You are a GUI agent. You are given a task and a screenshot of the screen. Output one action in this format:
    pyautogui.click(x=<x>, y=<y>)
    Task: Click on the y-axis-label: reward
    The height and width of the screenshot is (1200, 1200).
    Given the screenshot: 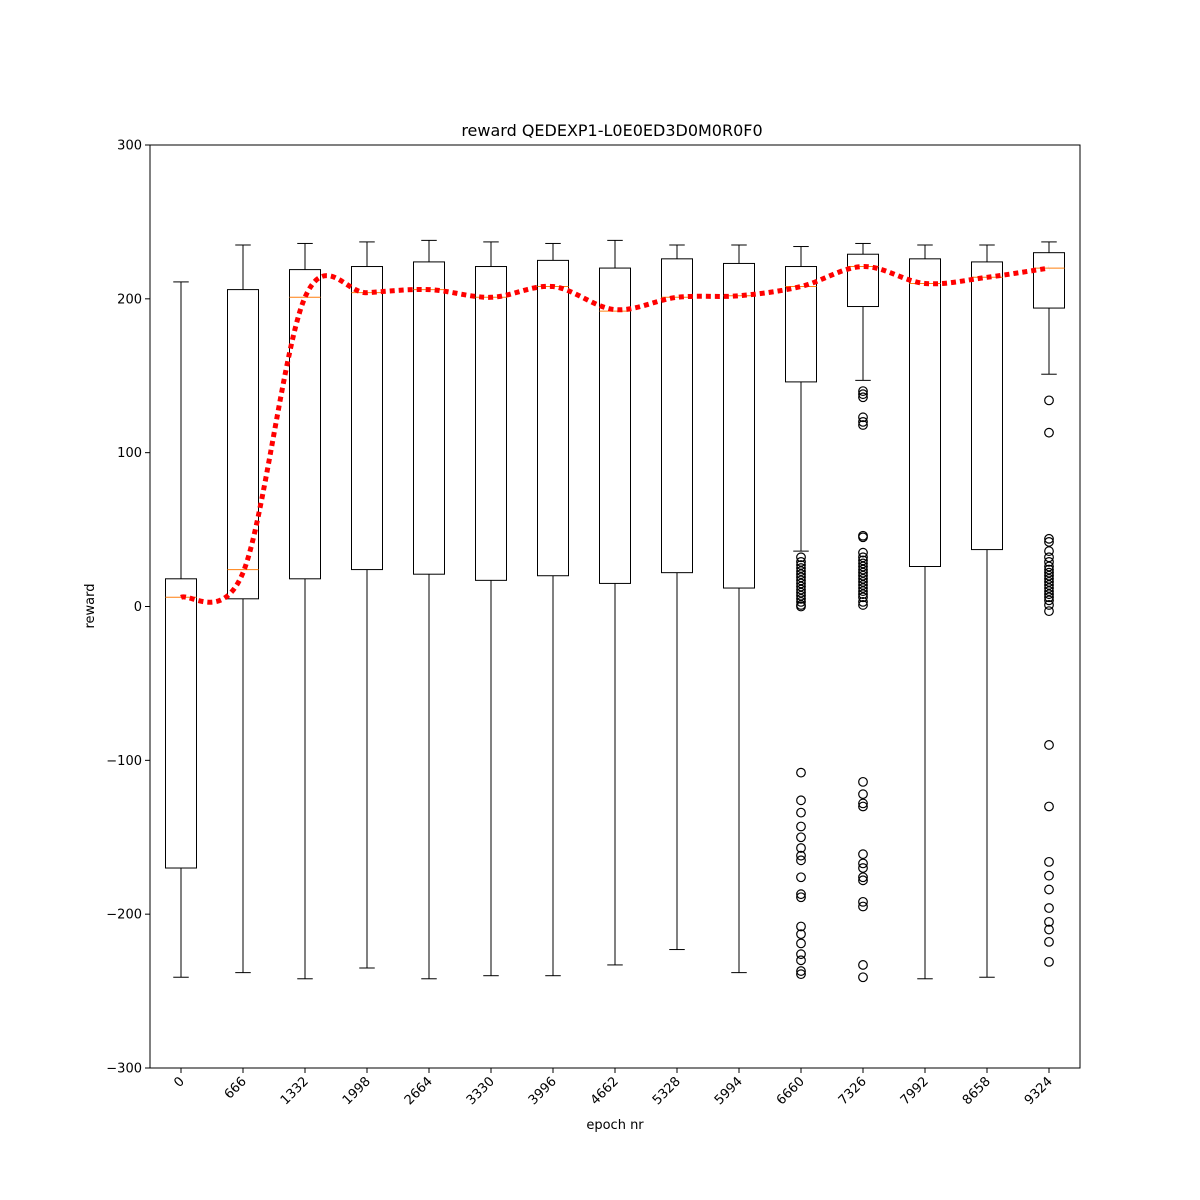 What is the action you would take?
    pyautogui.click(x=90, y=605)
    